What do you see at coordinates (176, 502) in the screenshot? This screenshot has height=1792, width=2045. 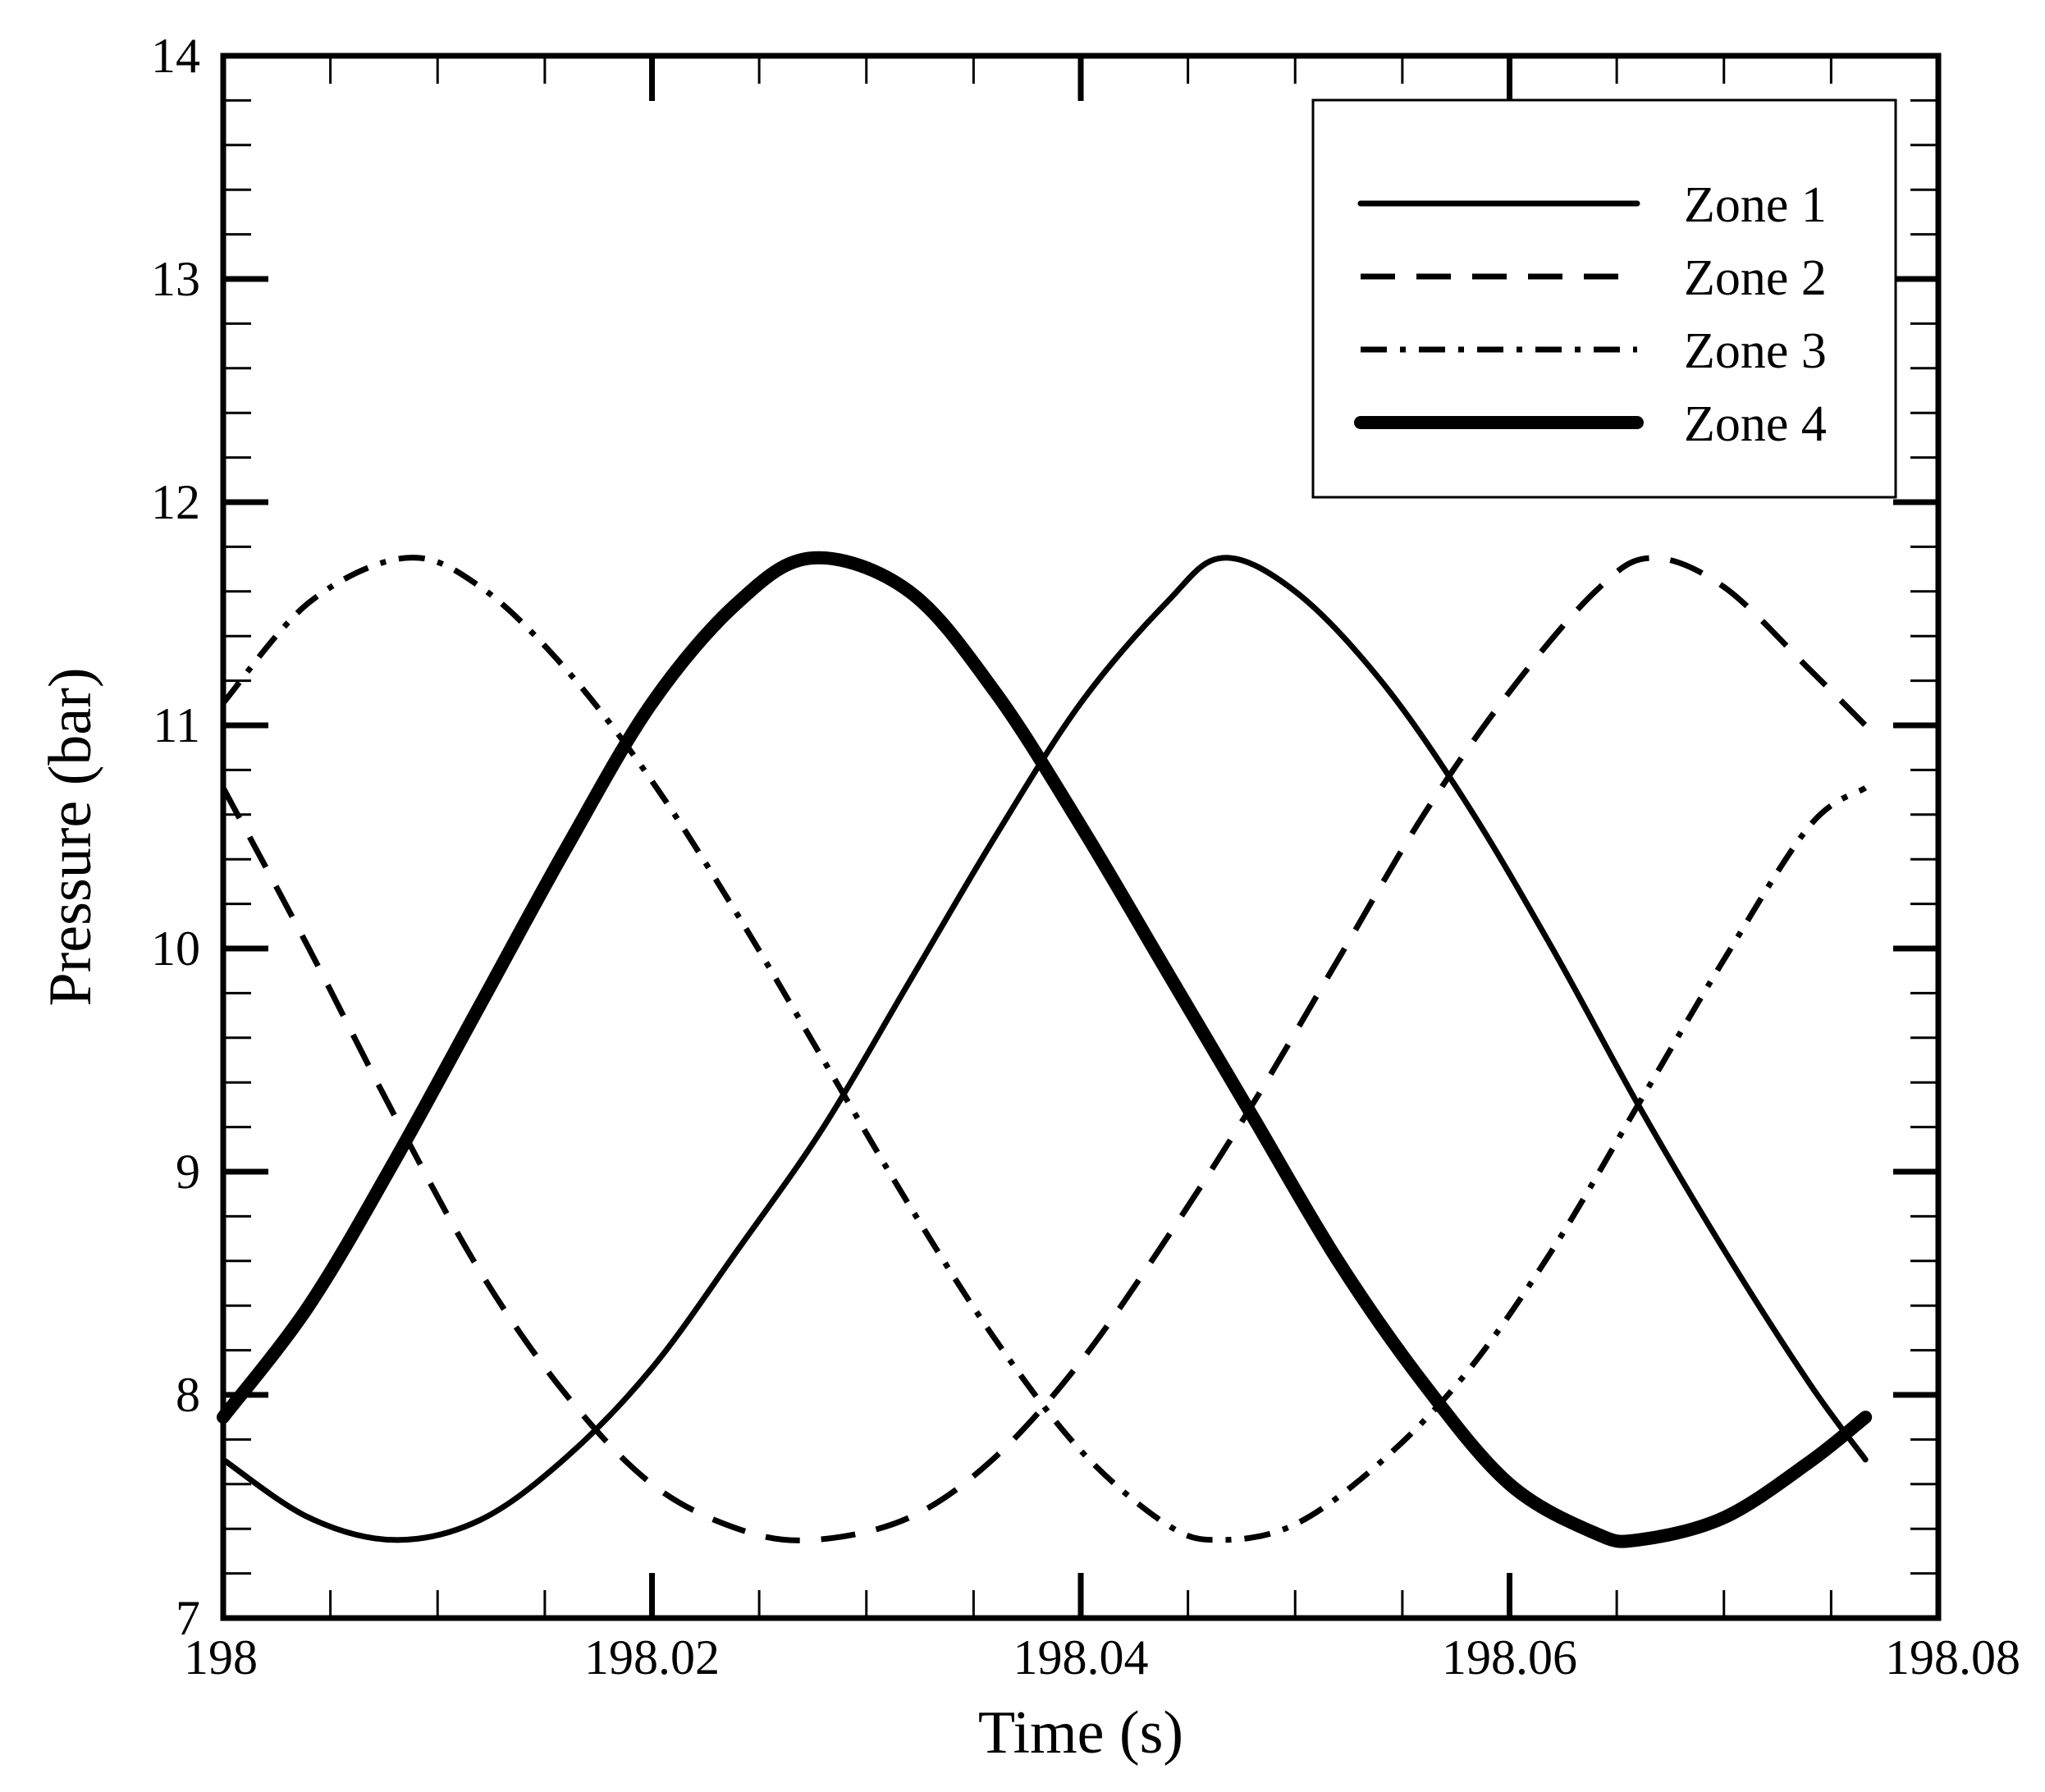 I see `y-tick-label: 12` at bounding box center [176, 502].